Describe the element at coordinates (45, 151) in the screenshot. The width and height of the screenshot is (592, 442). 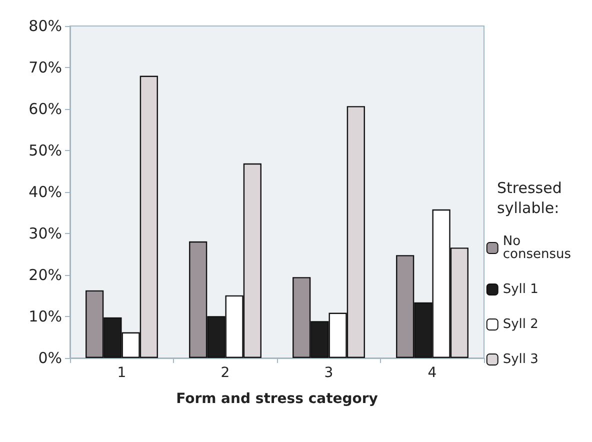
I see `y-tick-label: 50%` at that location.